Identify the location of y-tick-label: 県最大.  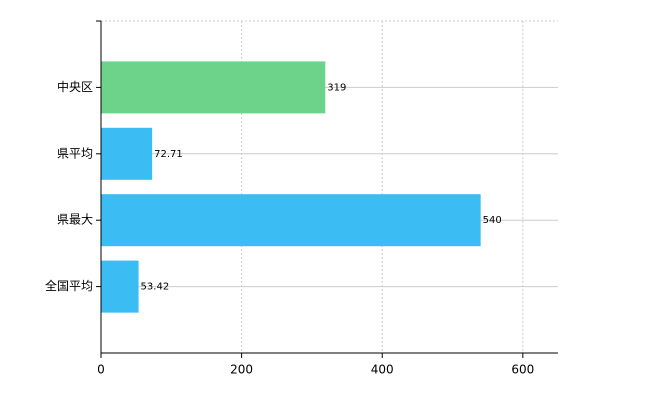
(75, 220).